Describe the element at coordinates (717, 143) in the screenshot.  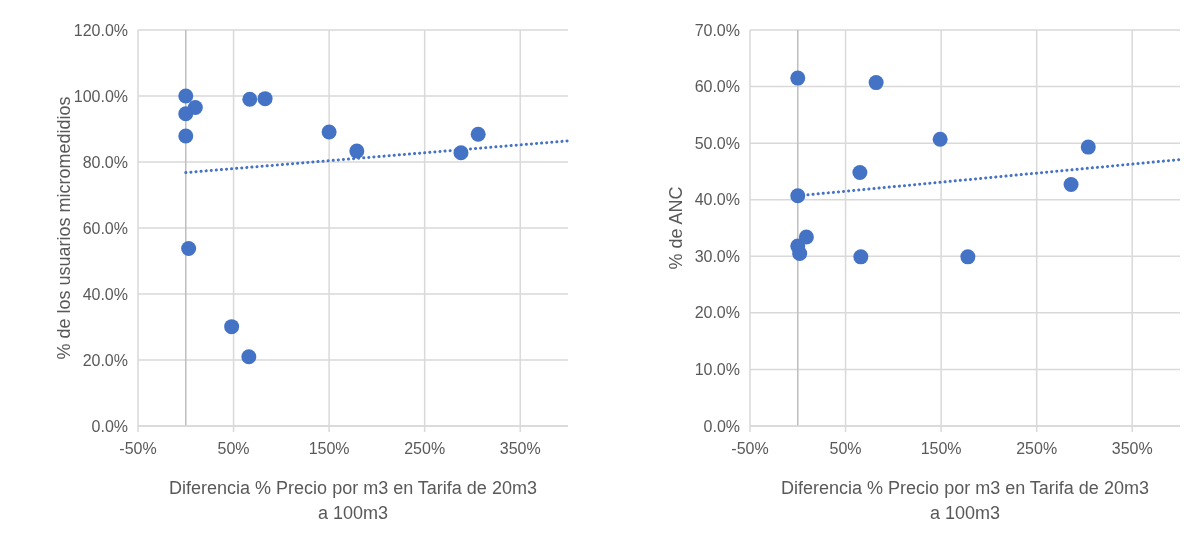
I see `y-tick-label: 50.0%` at that location.